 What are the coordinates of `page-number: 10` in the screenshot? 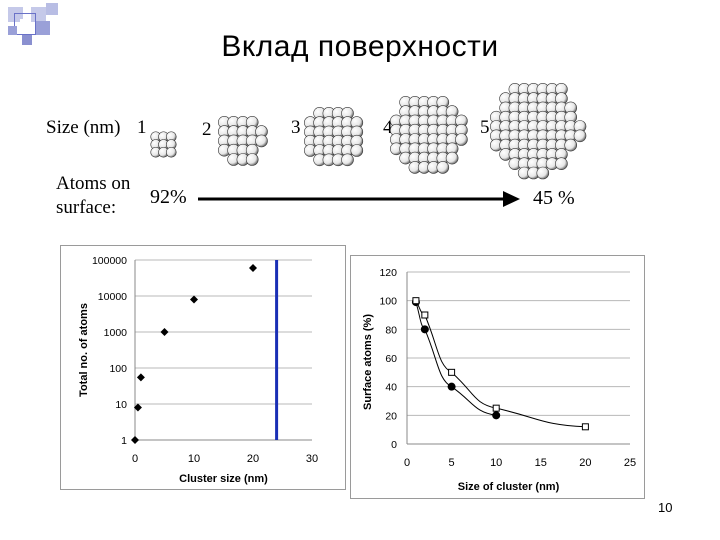 It's located at (665, 507).